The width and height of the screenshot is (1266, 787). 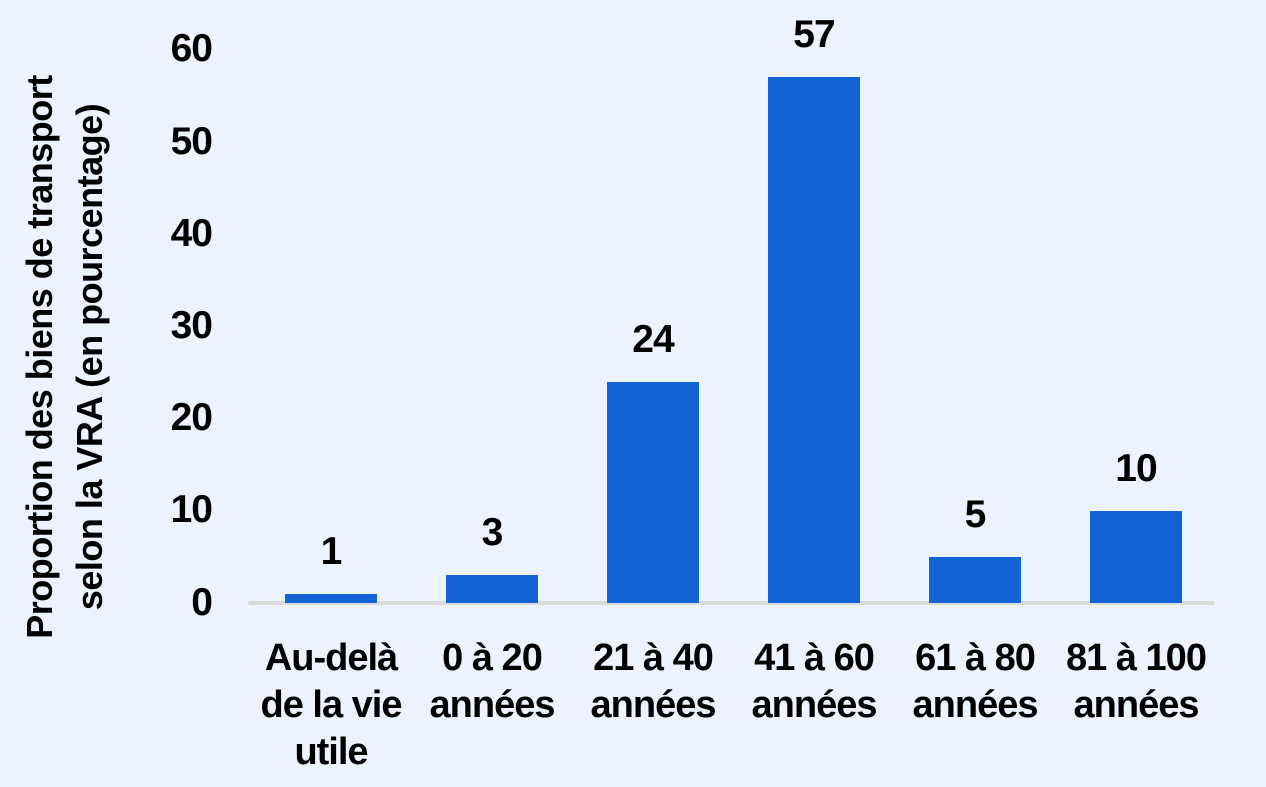 What do you see at coordinates (1136, 681) in the screenshot?
I see `x-axis-category-label: 81 à 100 années` at bounding box center [1136, 681].